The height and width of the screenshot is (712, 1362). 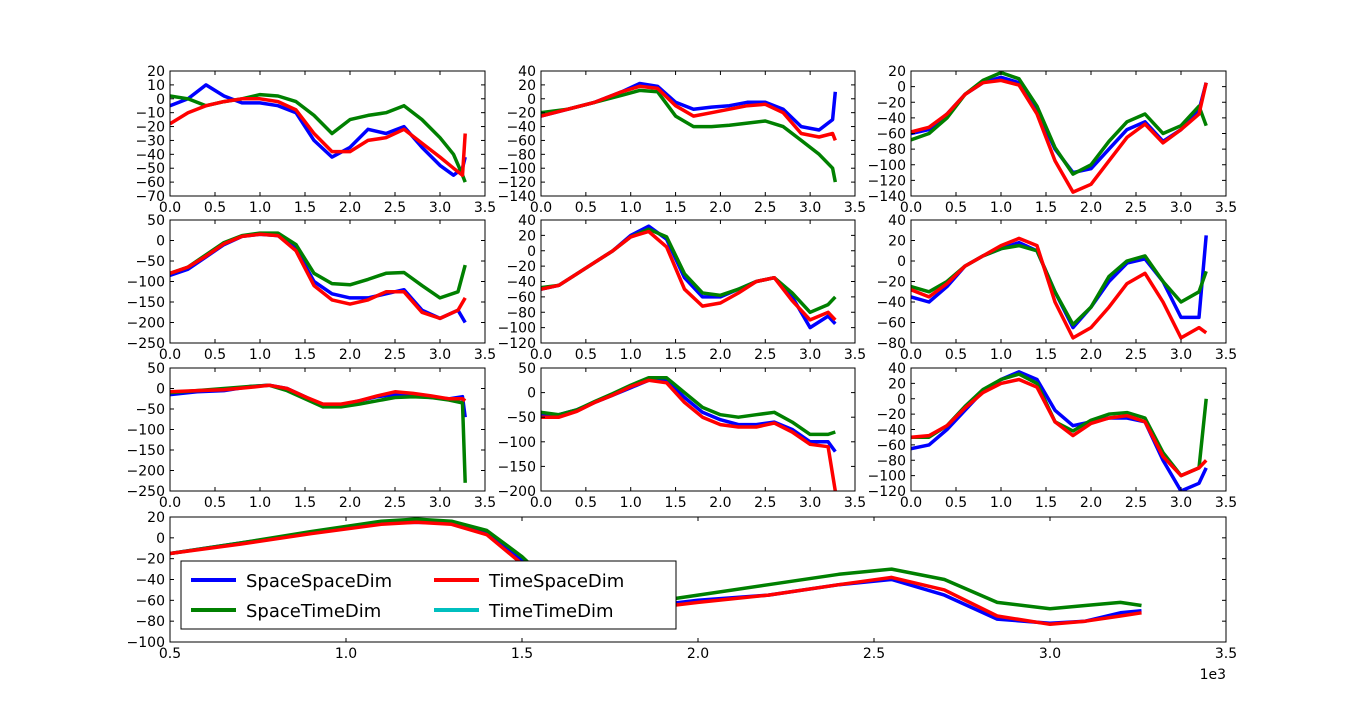 What do you see at coordinates (517, 344) in the screenshot?
I see `y-tick-label: −120` at bounding box center [517, 344].